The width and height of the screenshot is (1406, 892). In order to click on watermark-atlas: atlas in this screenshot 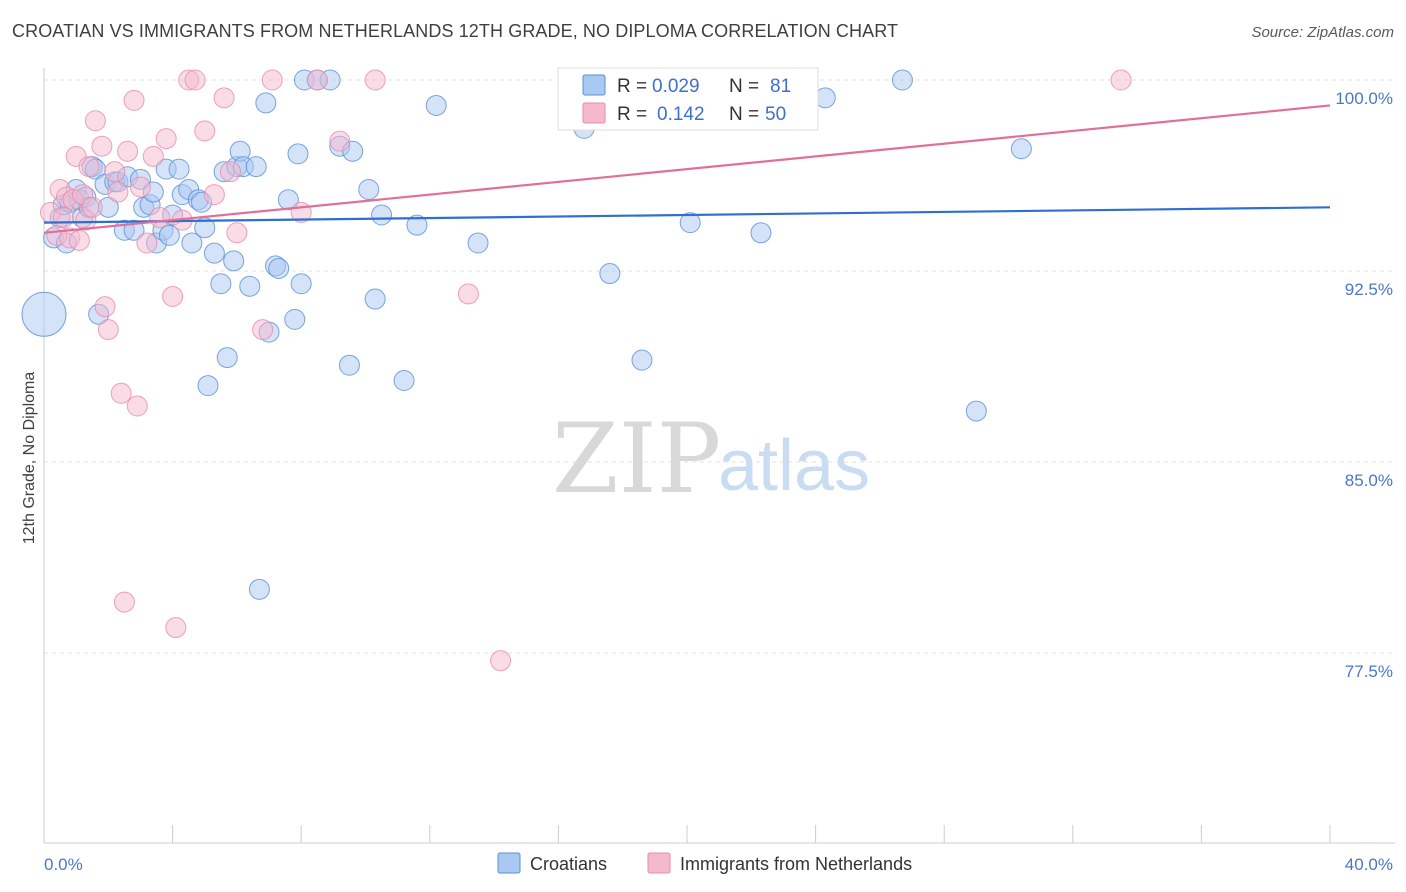, I will do `click(794, 466)`.